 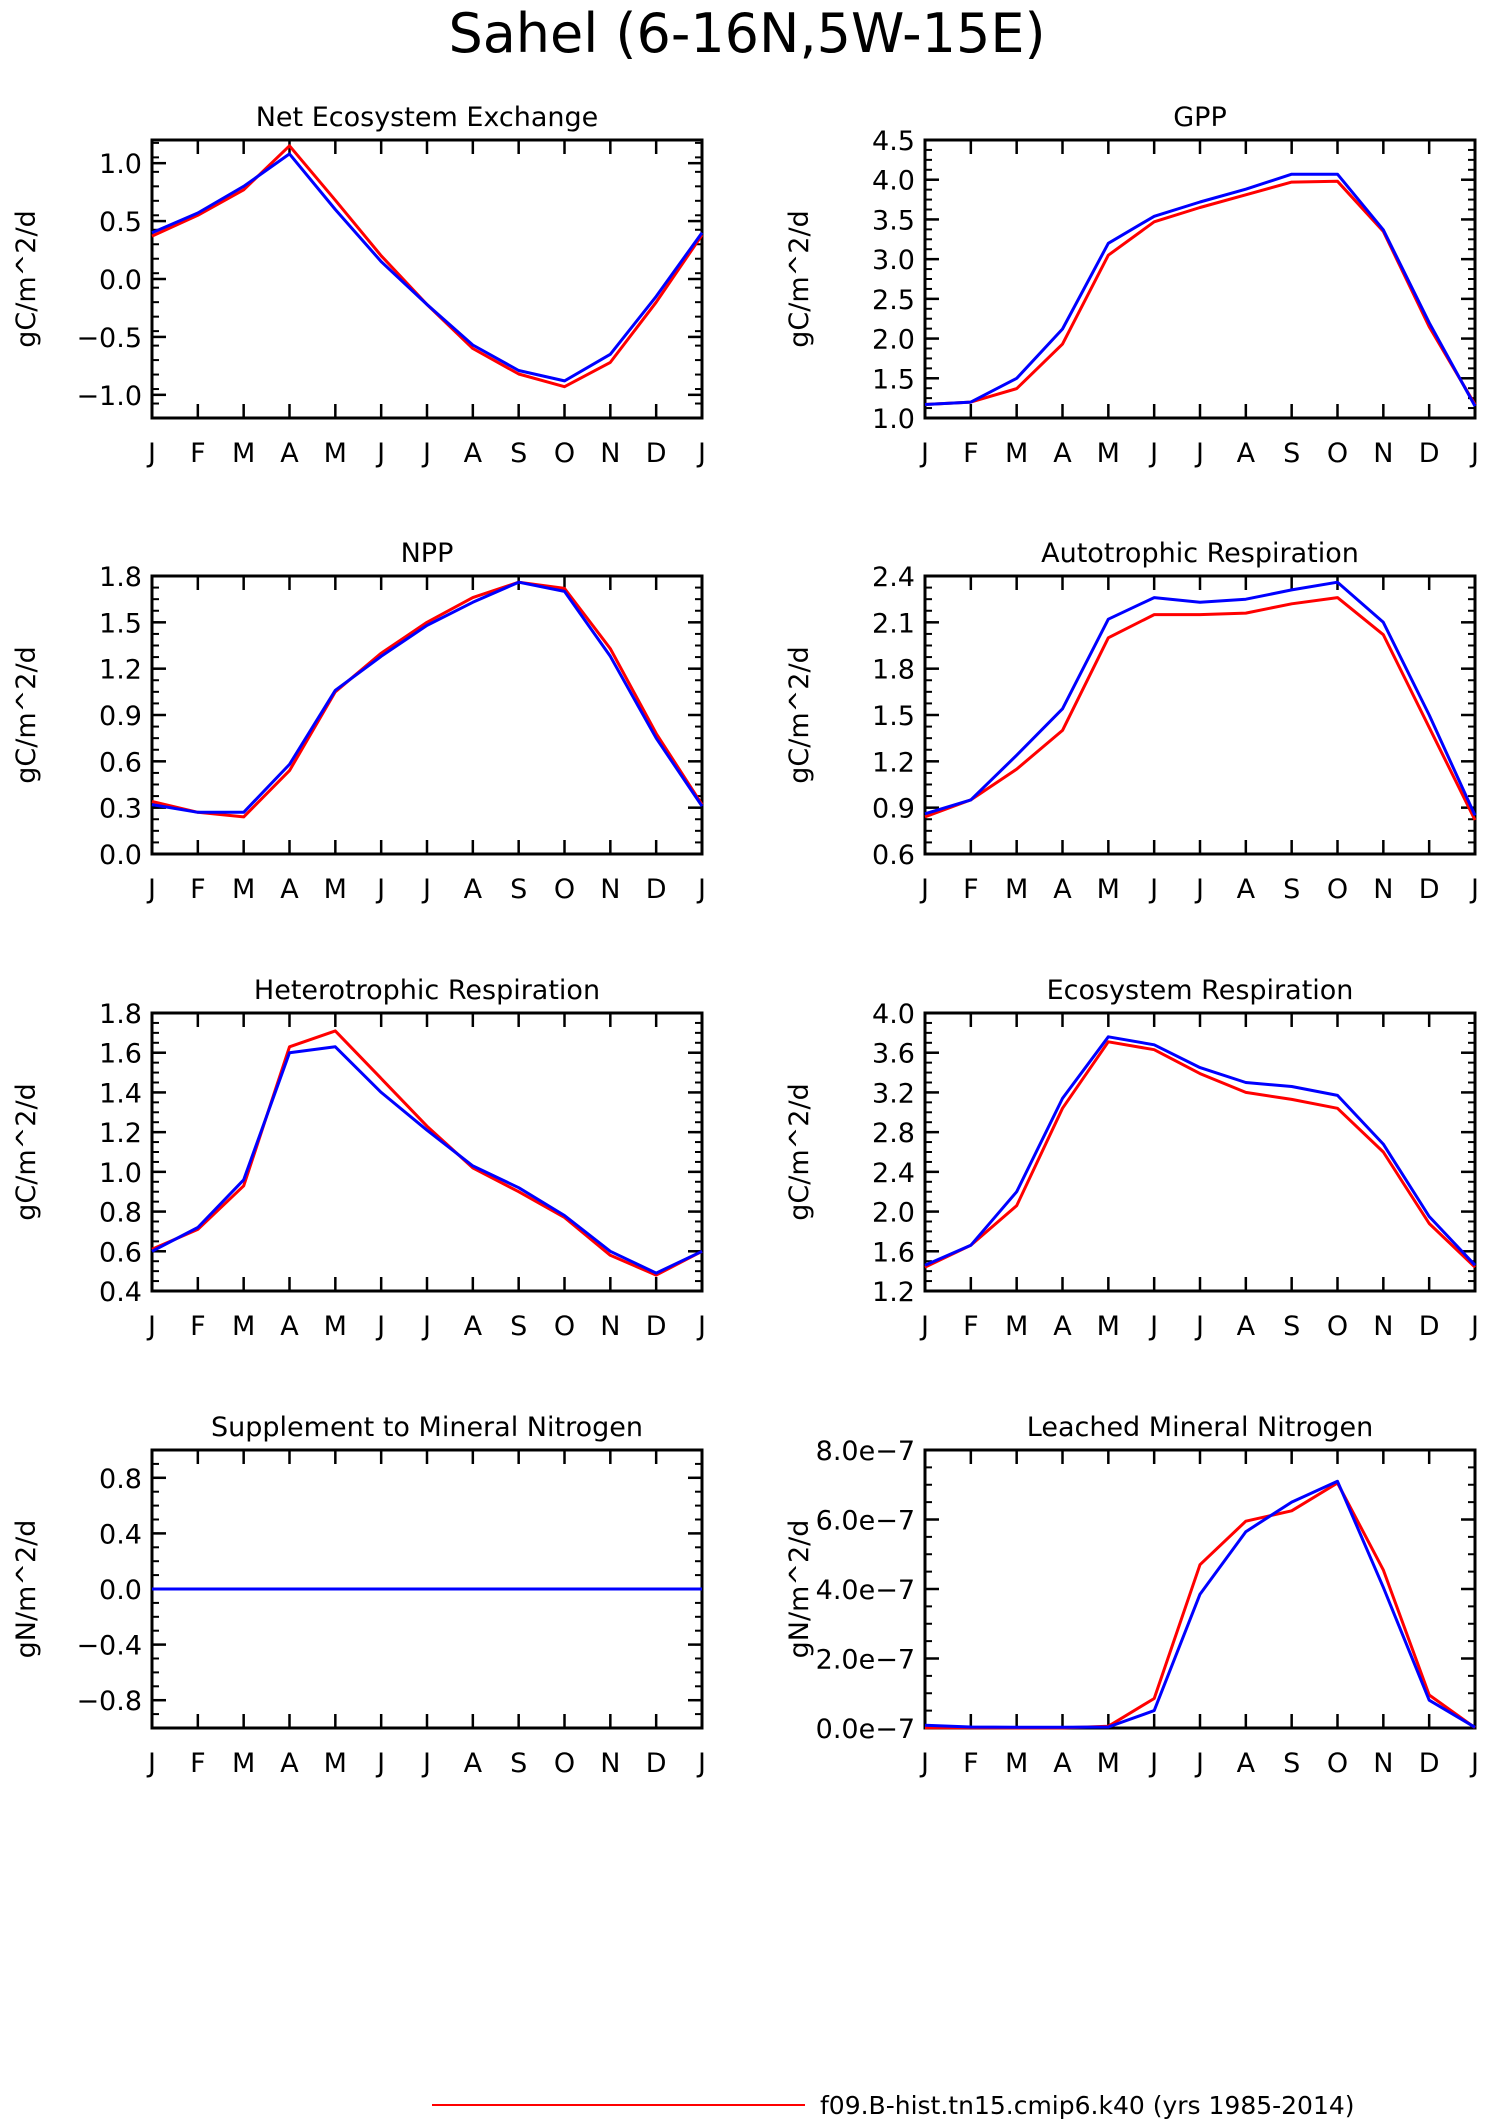 I want to click on y-axis-label: gN/m^2/d, so click(x=26, y=1589).